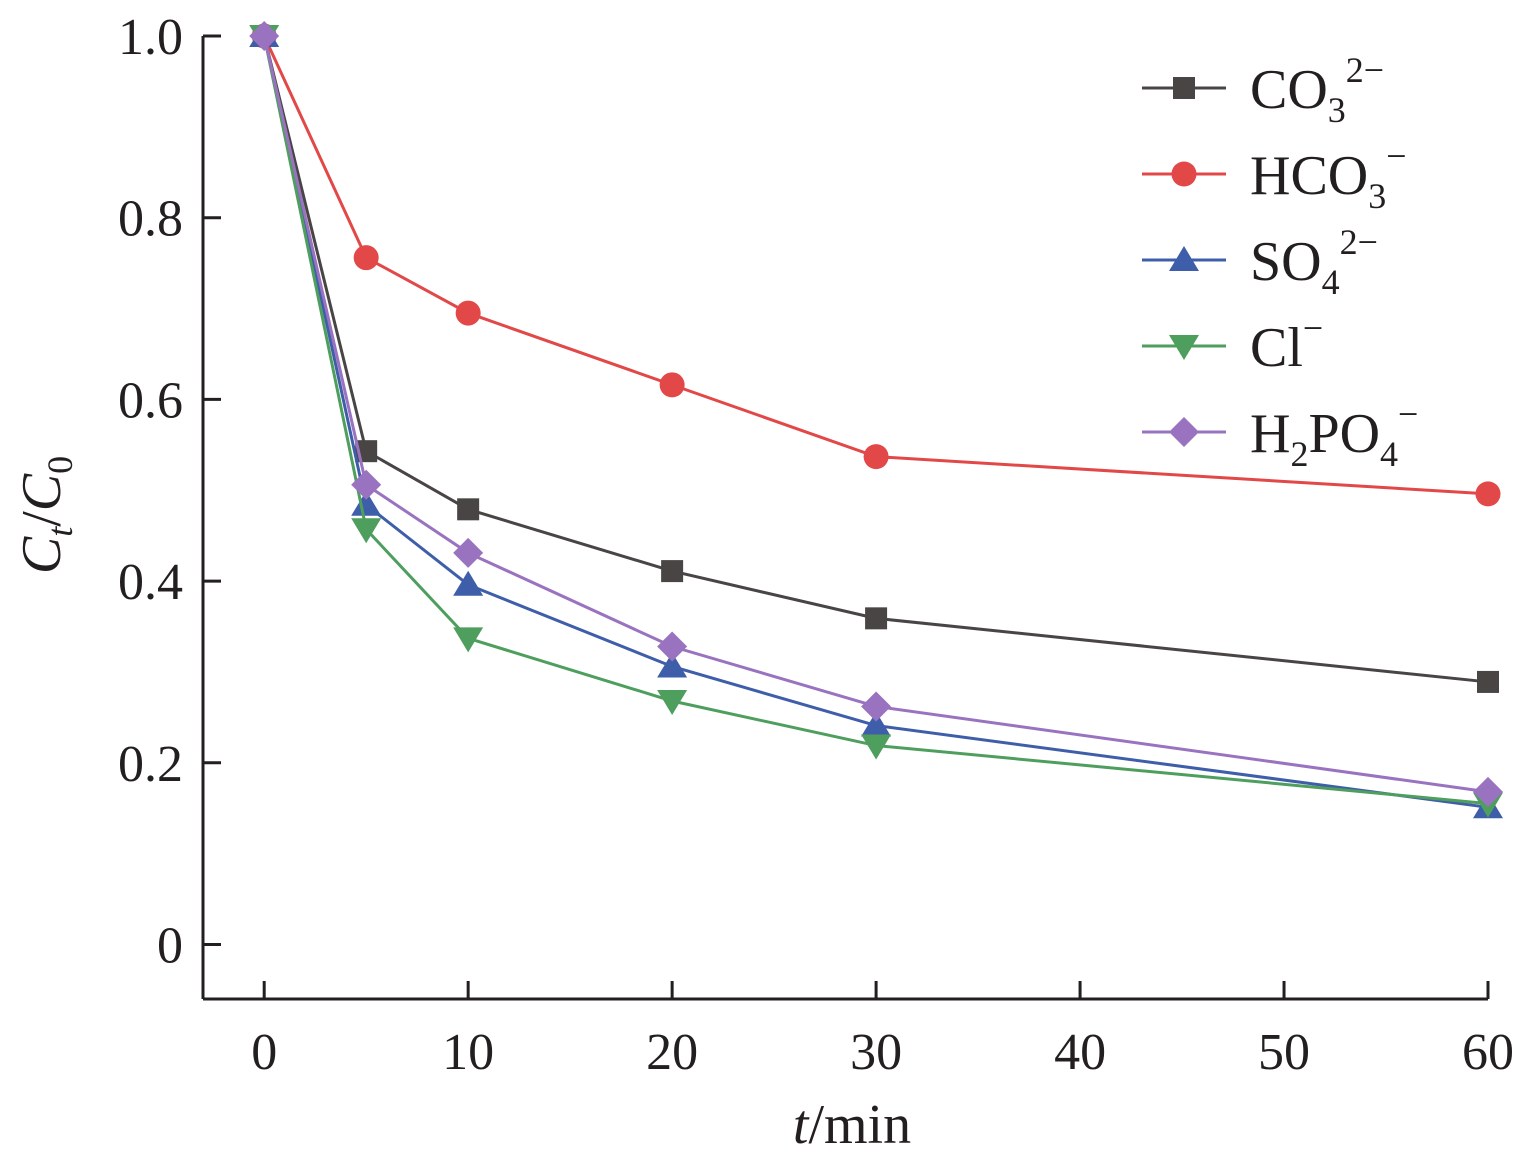 The height and width of the screenshot is (1163, 1531). What do you see at coordinates (1232, 343) in the screenshot?
I see `legend-entry: Cl−` at bounding box center [1232, 343].